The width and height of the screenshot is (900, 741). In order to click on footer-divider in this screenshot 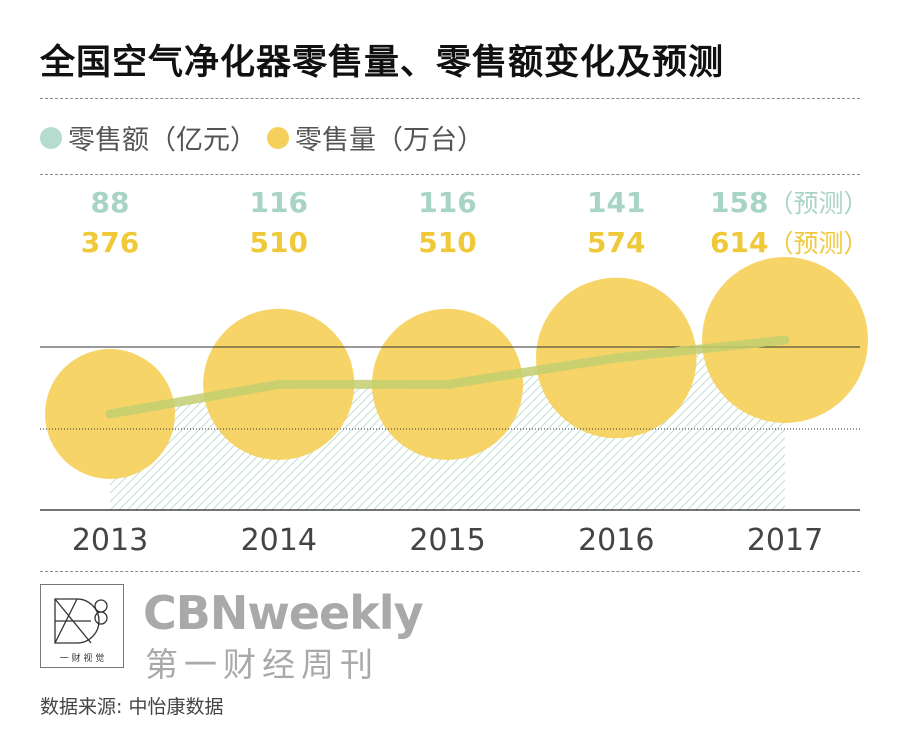, I will do `click(450, 571)`.